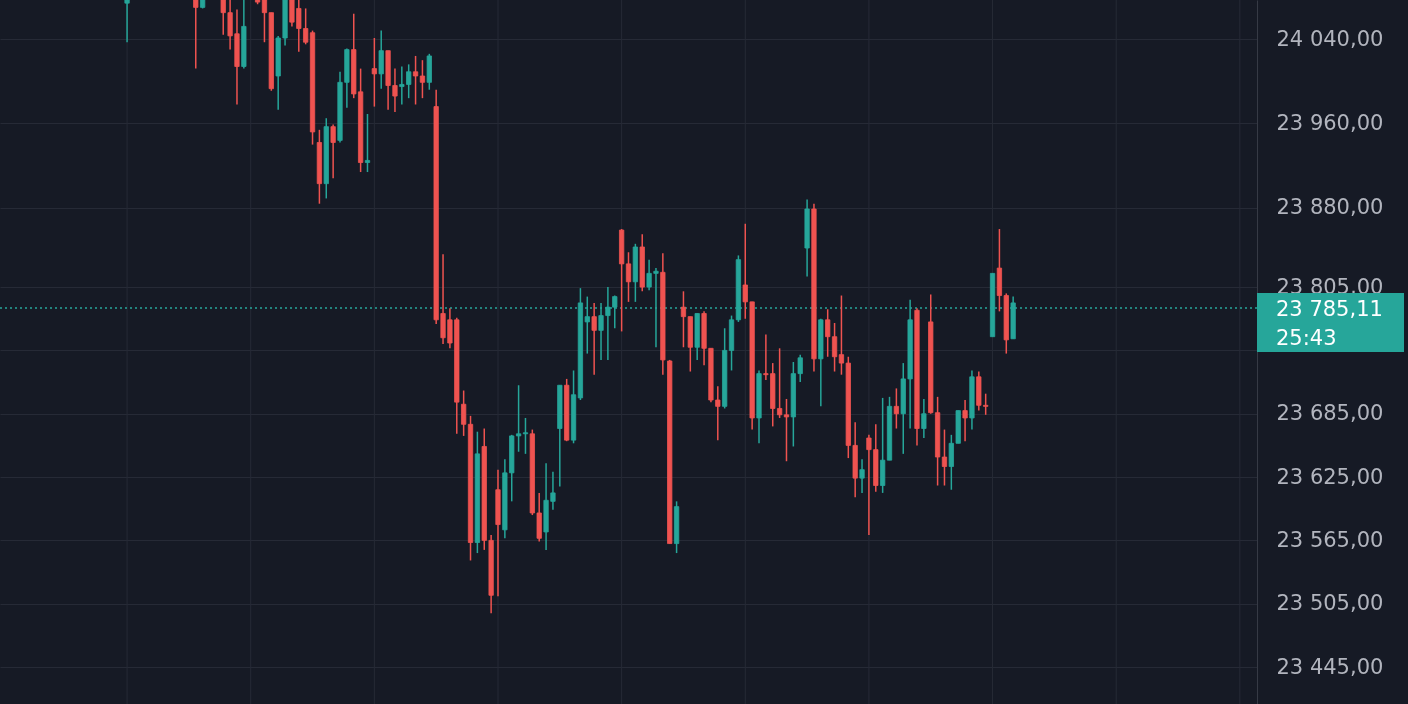 The width and height of the screenshot is (1408, 704). I want to click on y-tick-label: 23 505,00, so click(1330, 603).